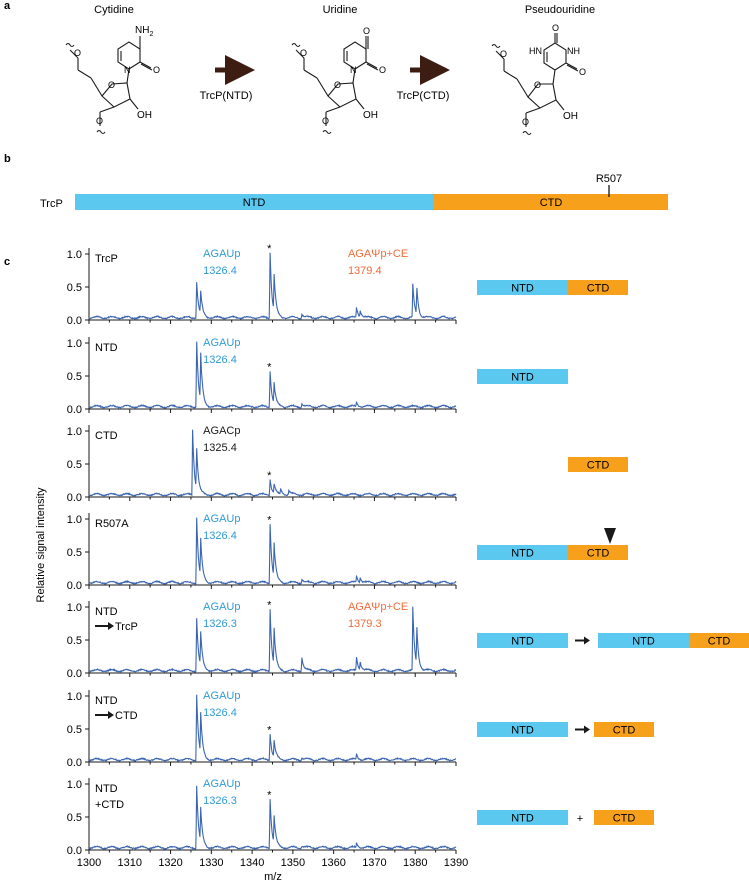 Image resolution: width=749 pixels, height=885 pixels. Describe the element at coordinates (51, 204) in the screenshot. I see `protein-label-trcp: TrcP` at that location.